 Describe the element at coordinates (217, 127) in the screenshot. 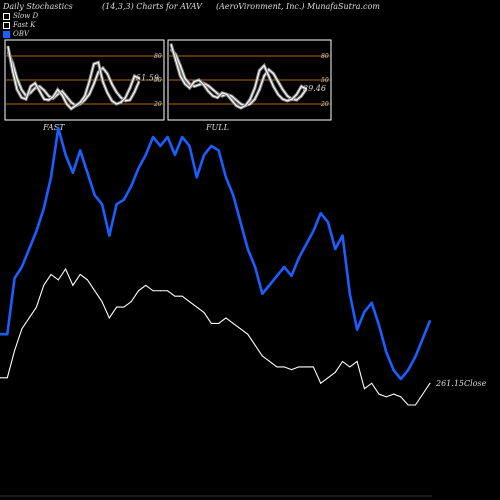

I see `fast-stochastic-bottom-label: FULL` at that location.